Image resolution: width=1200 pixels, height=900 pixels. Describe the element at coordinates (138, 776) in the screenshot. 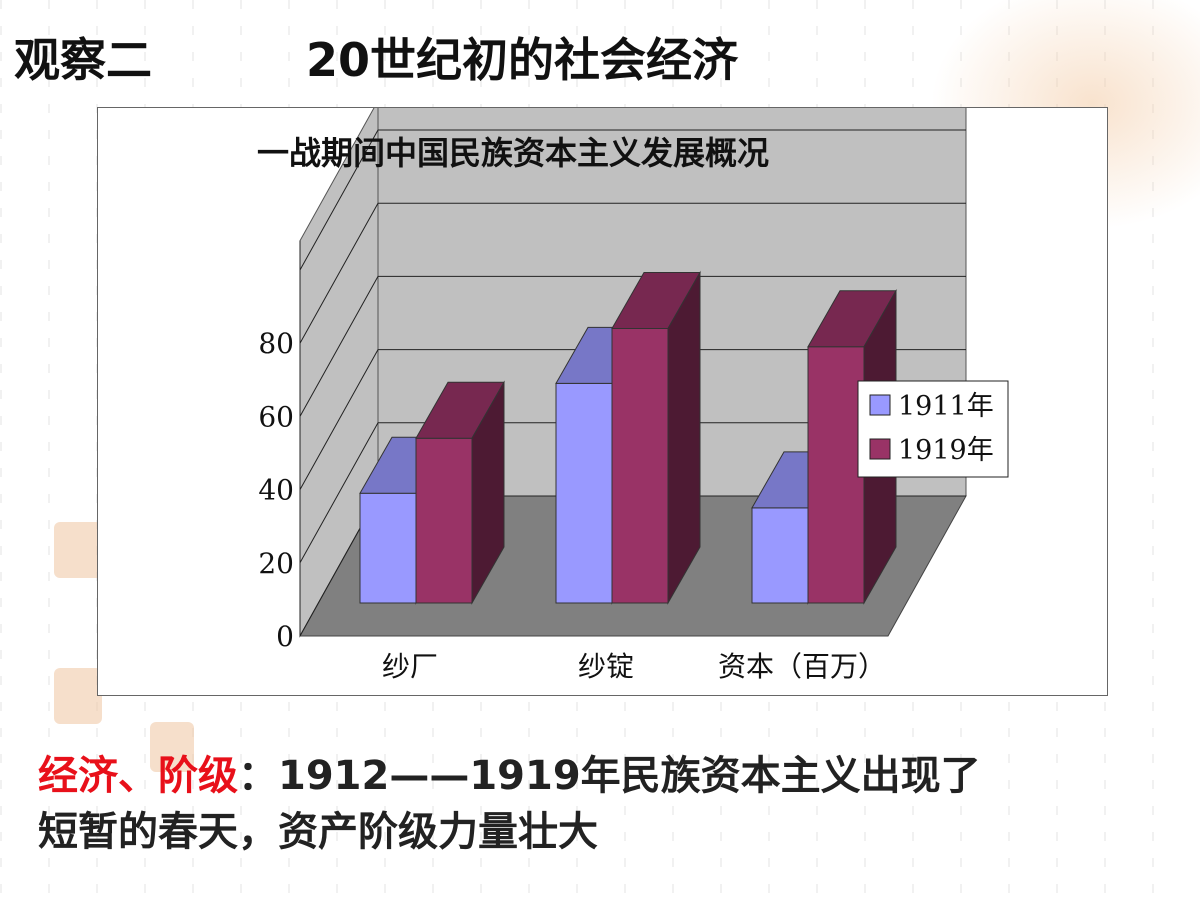

I see `conclusion-label: 经济、阶级` at that location.